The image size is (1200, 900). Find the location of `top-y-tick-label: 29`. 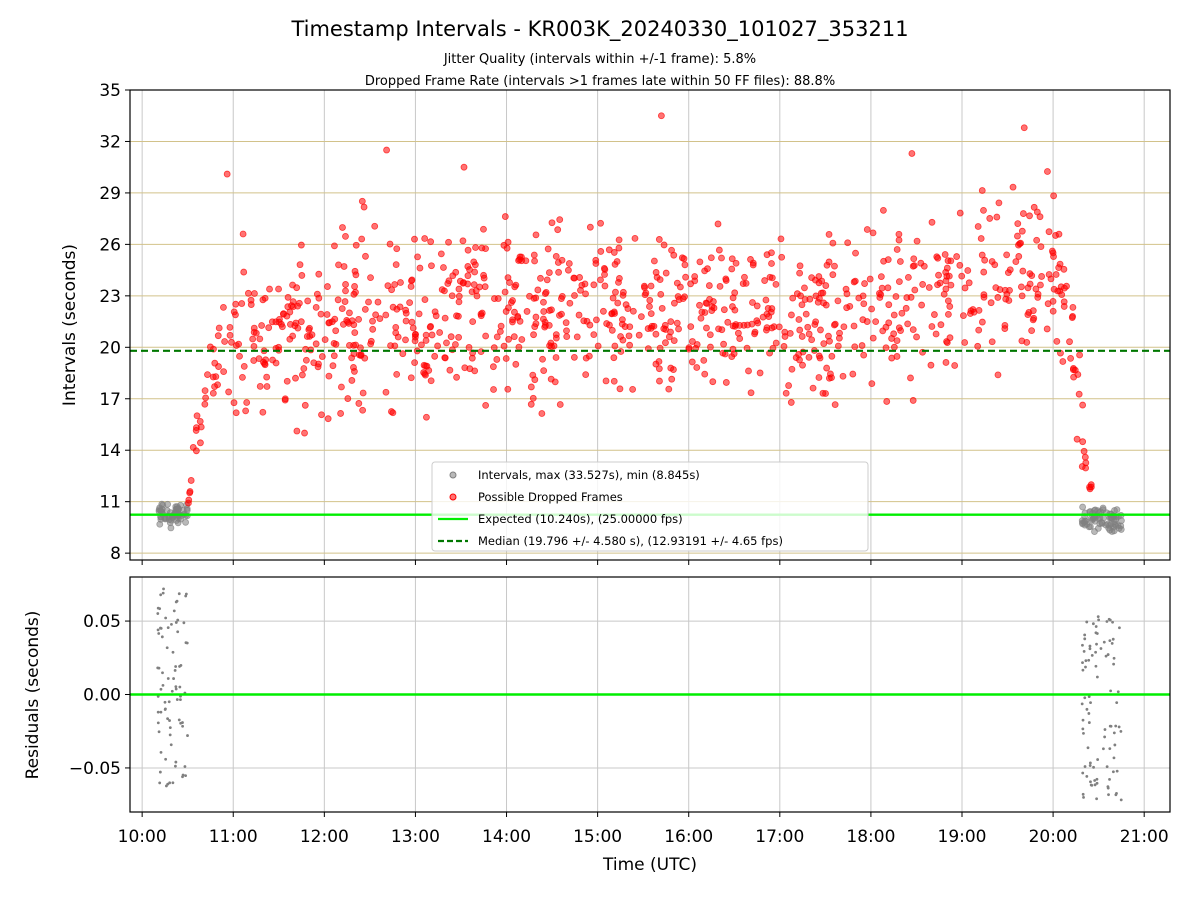

top-y-tick-label: 29 is located at coordinates (110, 194).